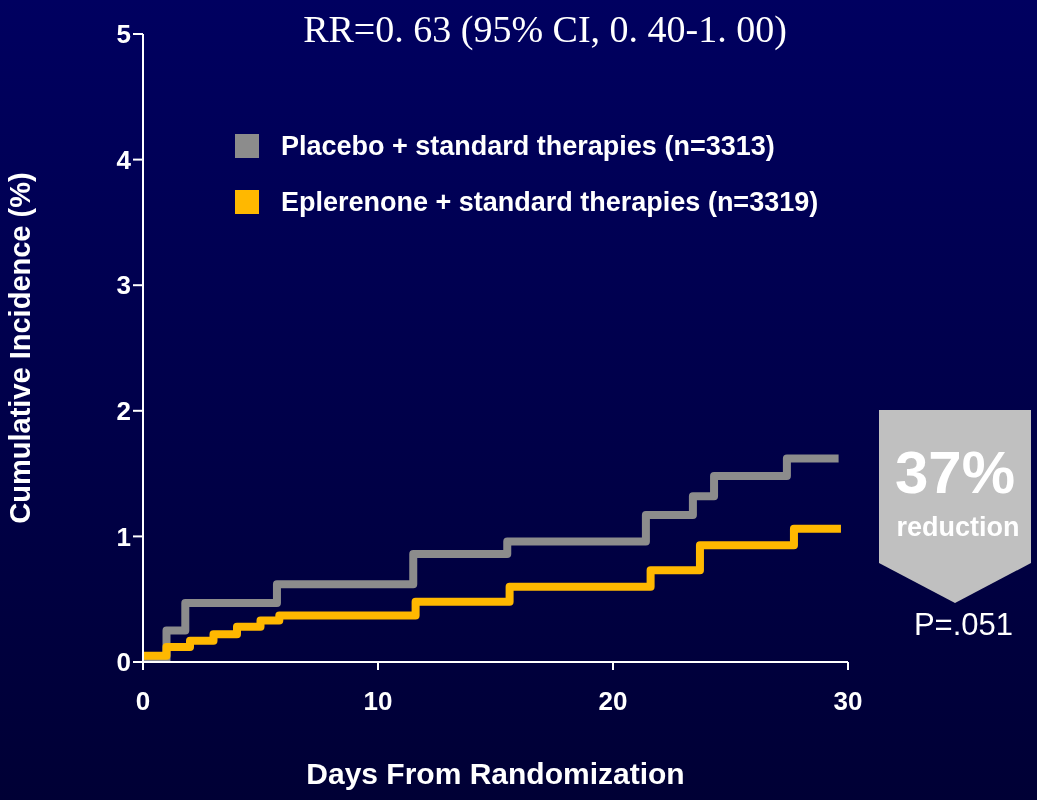 The height and width of the screenshot is (800, 1037). What do you see at coordinates (123, 411) in the screenshot?
I see `y-tick-label: 2` at bounding box center [123, 411].